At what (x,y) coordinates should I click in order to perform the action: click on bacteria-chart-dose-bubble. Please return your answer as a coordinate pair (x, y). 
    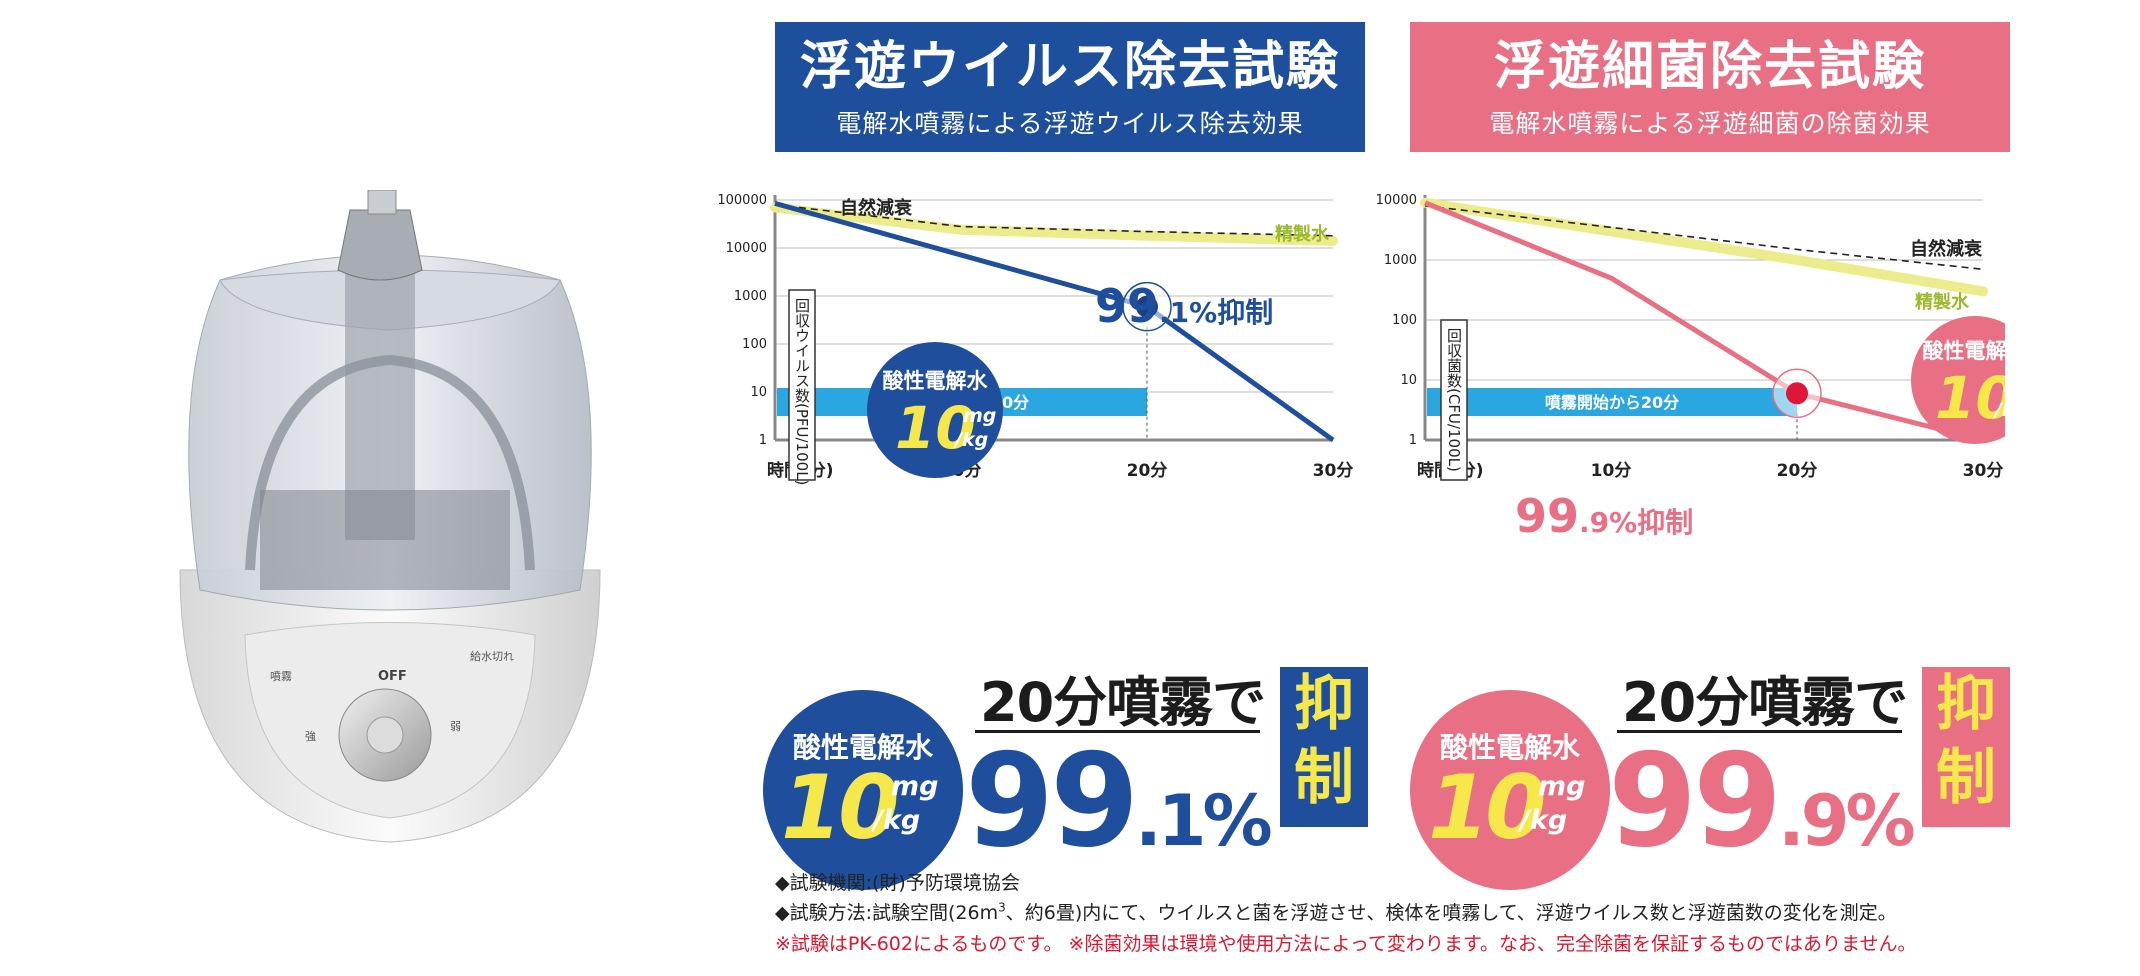
    Looking at the image, I should click on (1958, 380).